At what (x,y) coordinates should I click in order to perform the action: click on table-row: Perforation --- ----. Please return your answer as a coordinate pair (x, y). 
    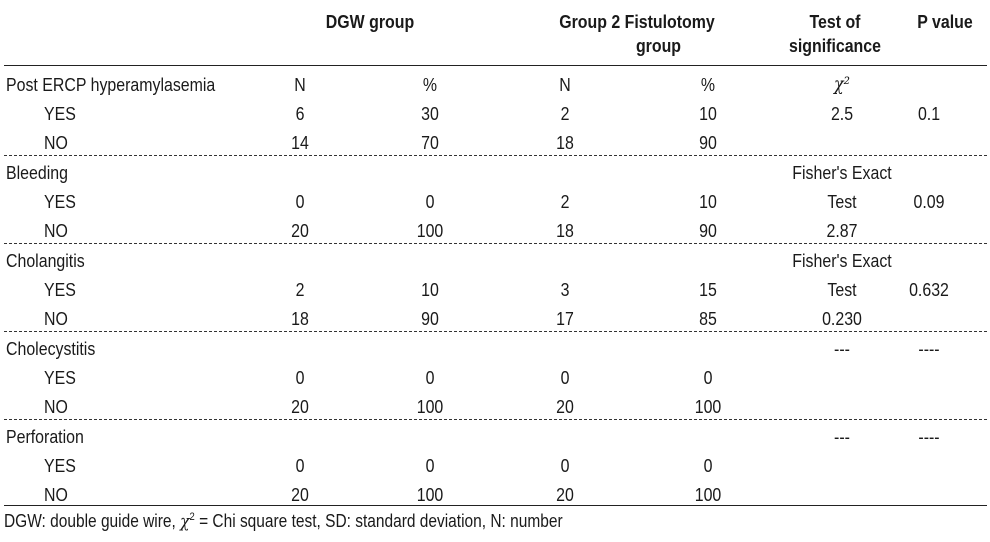
    Looking at the image, I should click on (495, 436).